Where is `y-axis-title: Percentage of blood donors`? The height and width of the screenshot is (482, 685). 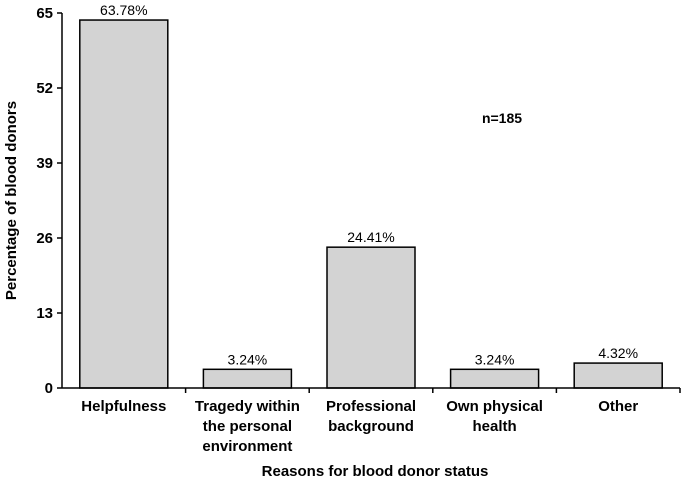 y-axis-title: Percentage of blood donors is located at coordinates (11, 200).